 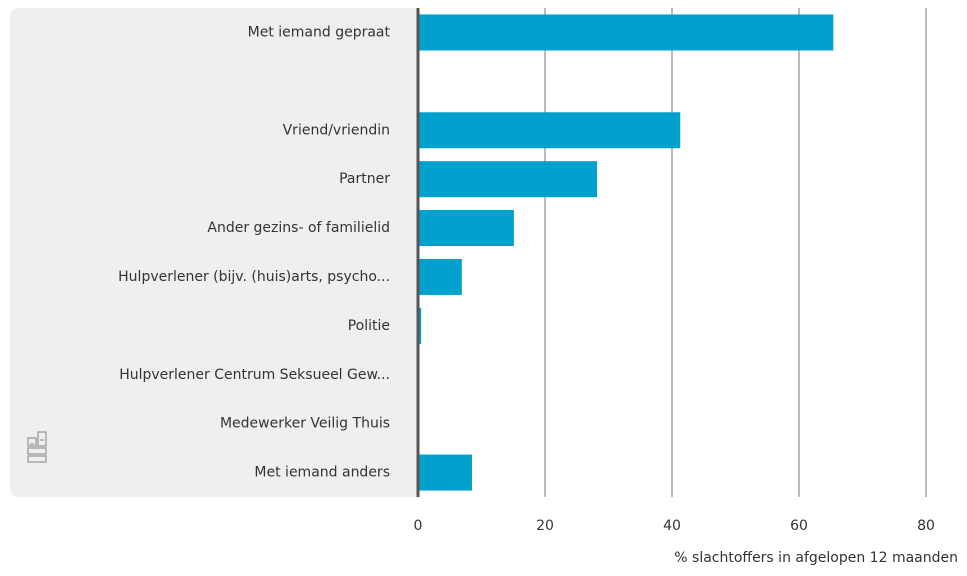 What do you see at coordinates (418, 526) in the screenshot?
I see `x-tick-label: 0` at bounding box center [418, 526].